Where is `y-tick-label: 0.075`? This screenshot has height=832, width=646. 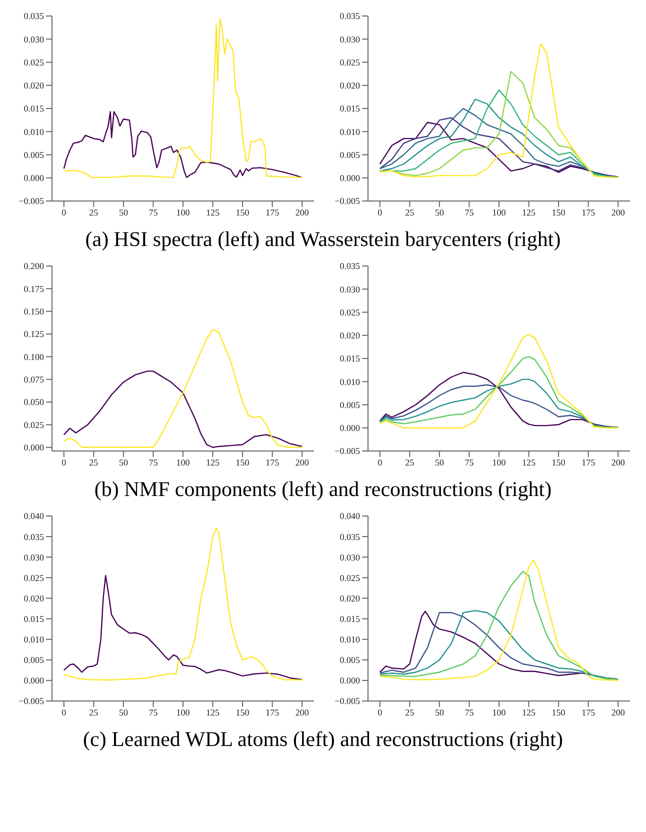
y-tick-label: 0.075 is located at coordinates (34, 379).